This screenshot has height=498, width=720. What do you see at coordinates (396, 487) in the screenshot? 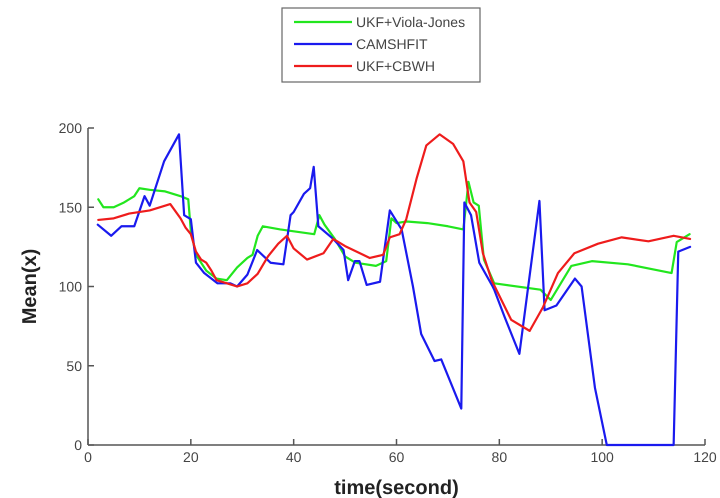
I see `x-axis-title: time(second)` at bounding box center [396, 487].